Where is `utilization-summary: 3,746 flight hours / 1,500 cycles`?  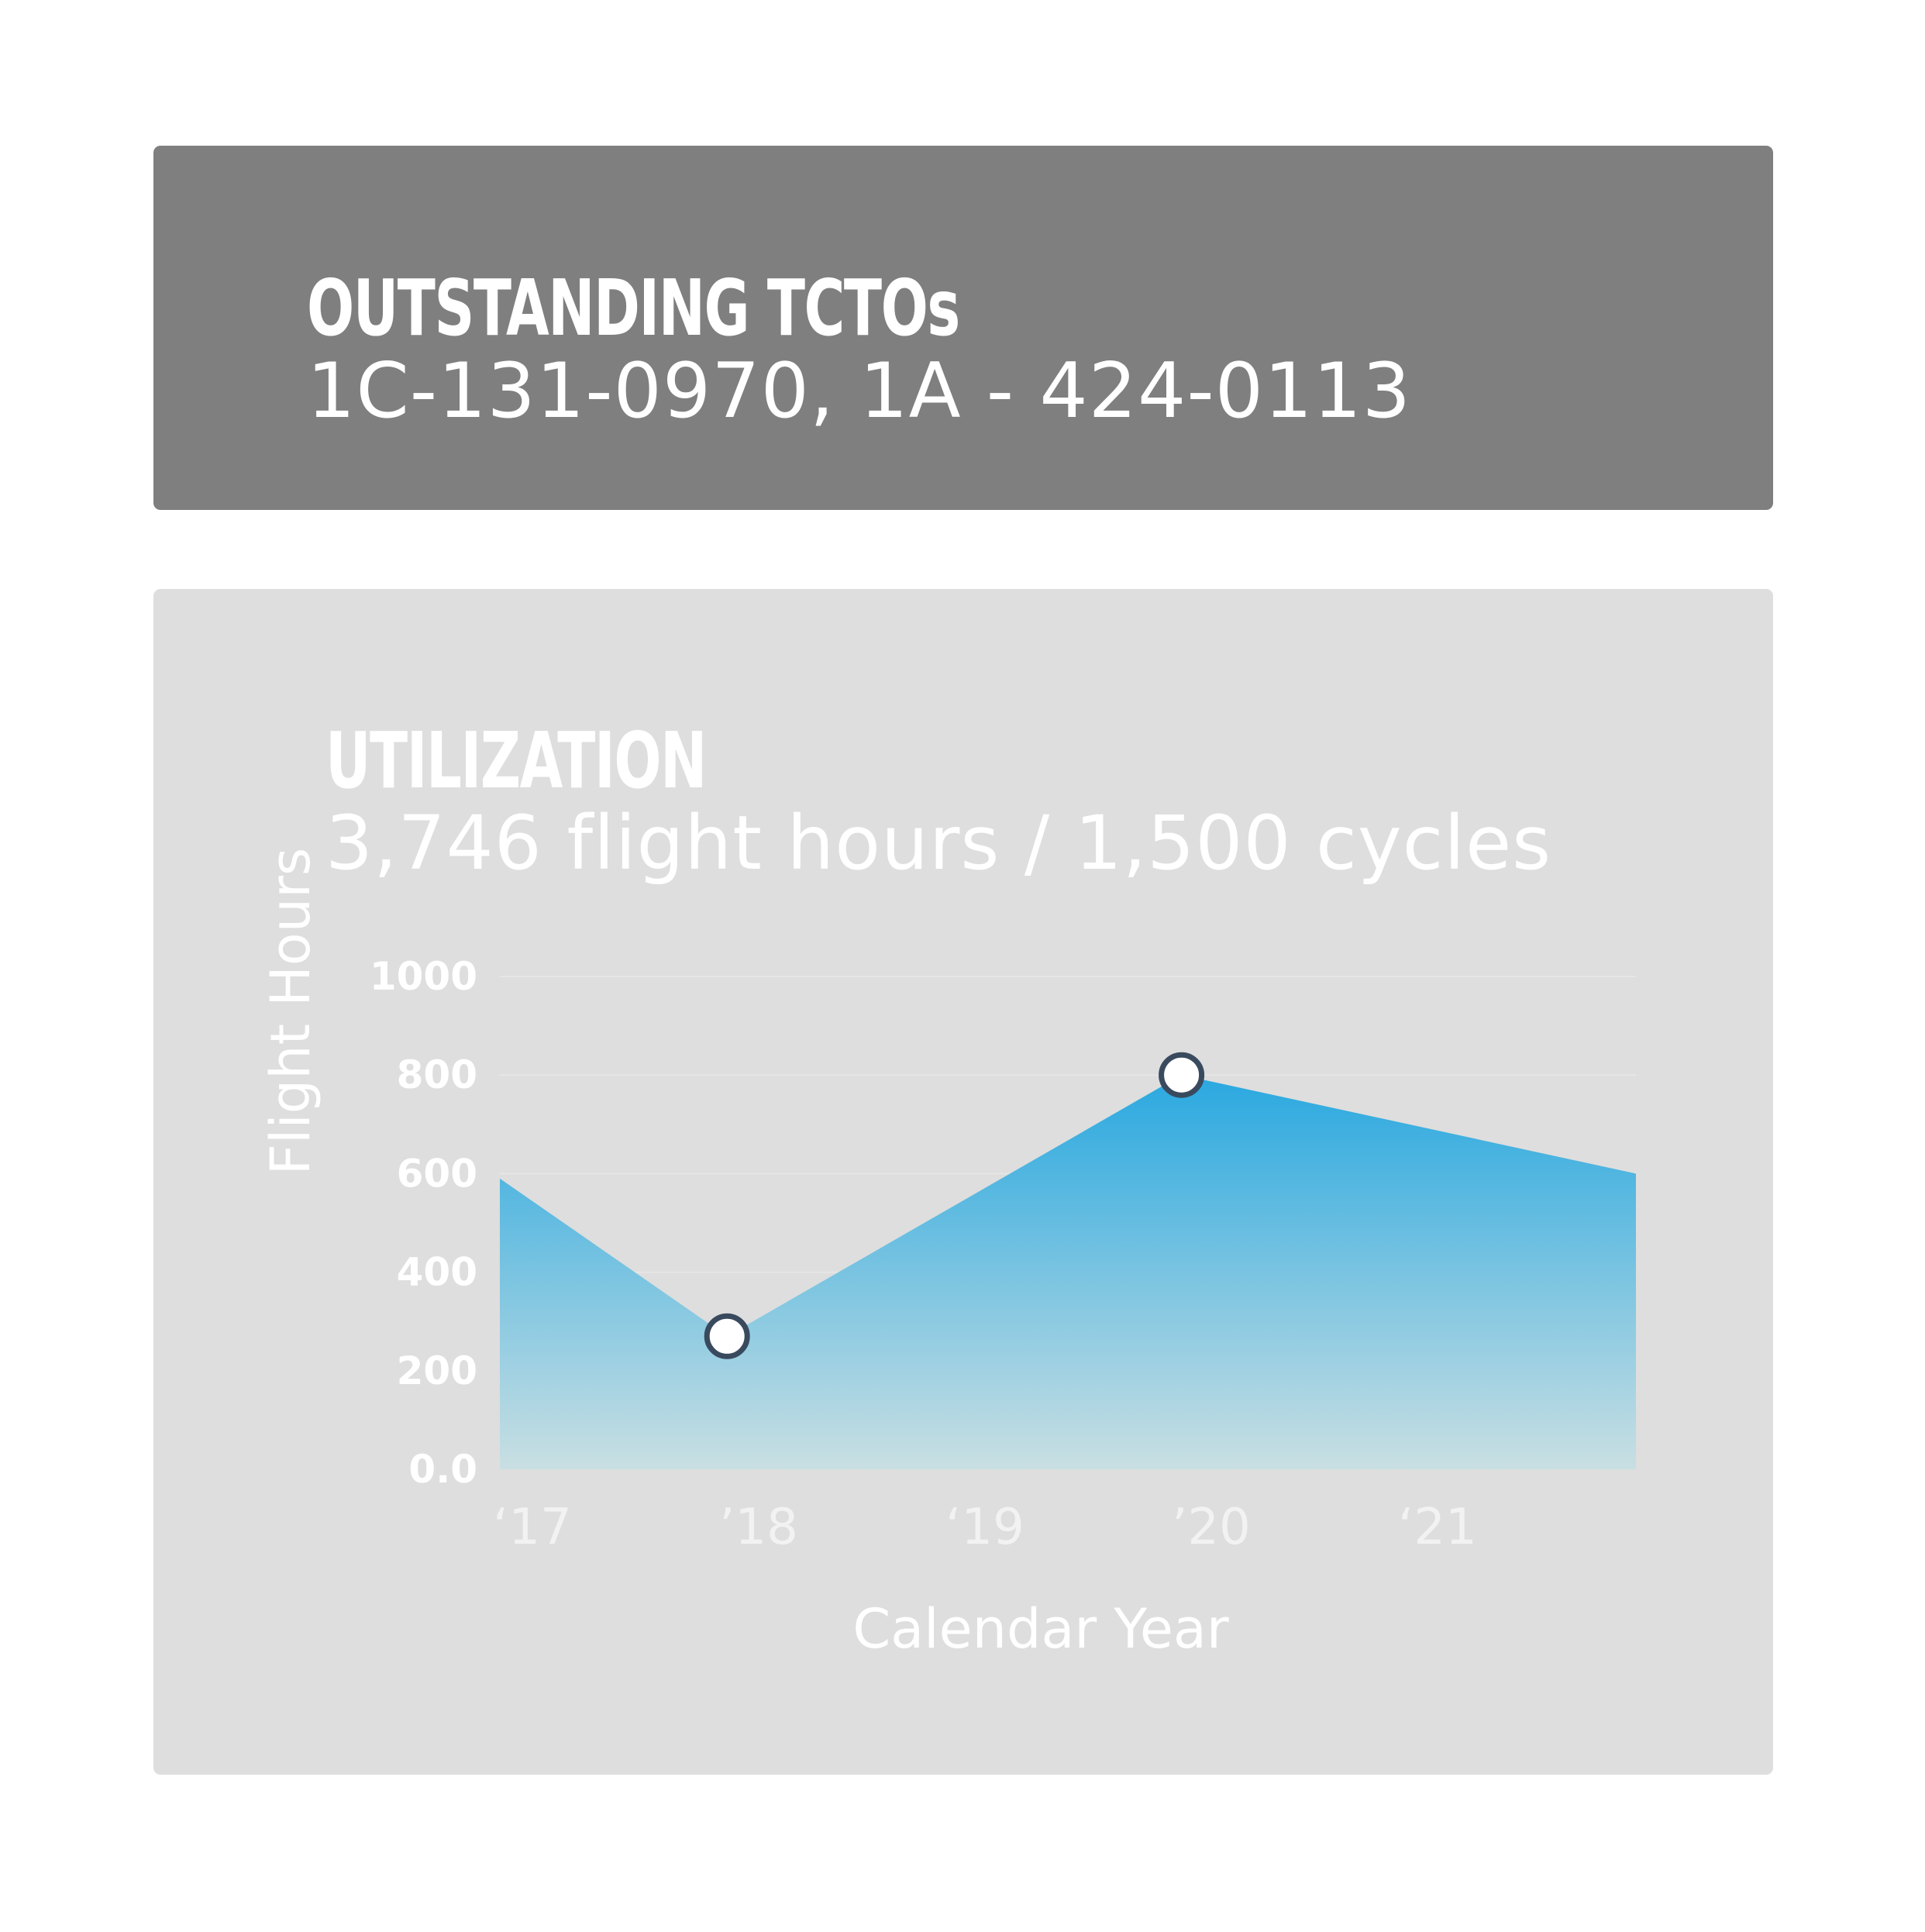
utilization-summary: 3,746 flight hours / 1,500 cycles is located at coordinates (938, 843).